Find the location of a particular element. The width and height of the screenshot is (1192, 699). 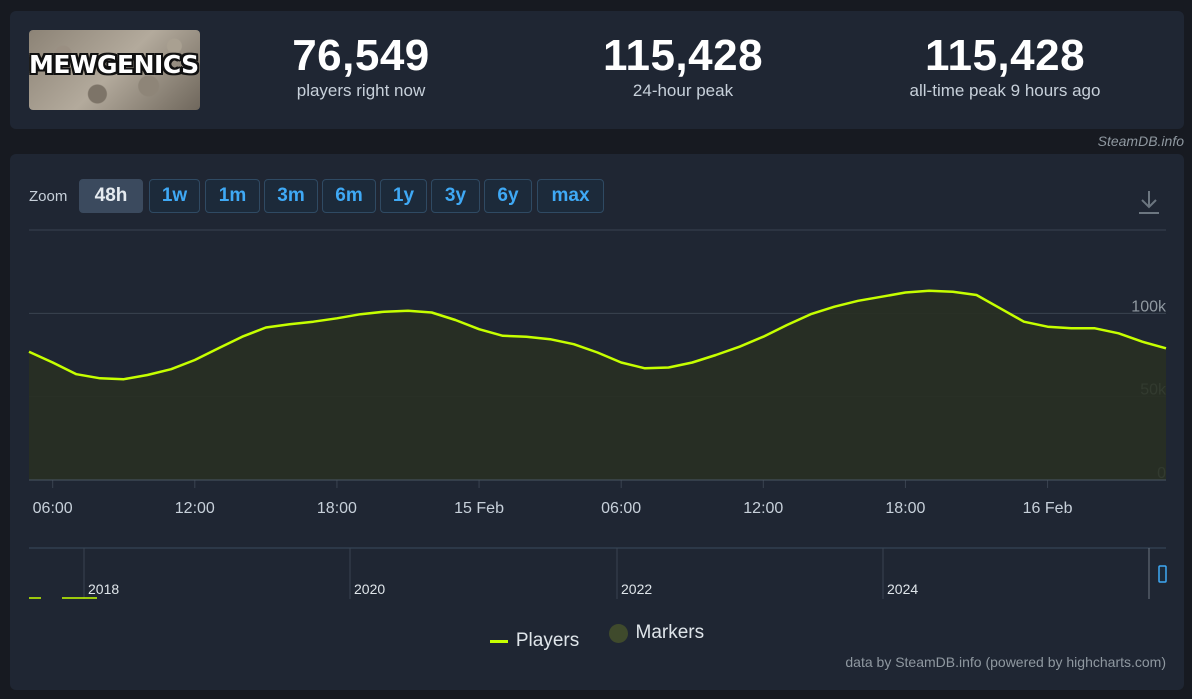

legend-item-markers: Markers is located at coordinates (656, 633).